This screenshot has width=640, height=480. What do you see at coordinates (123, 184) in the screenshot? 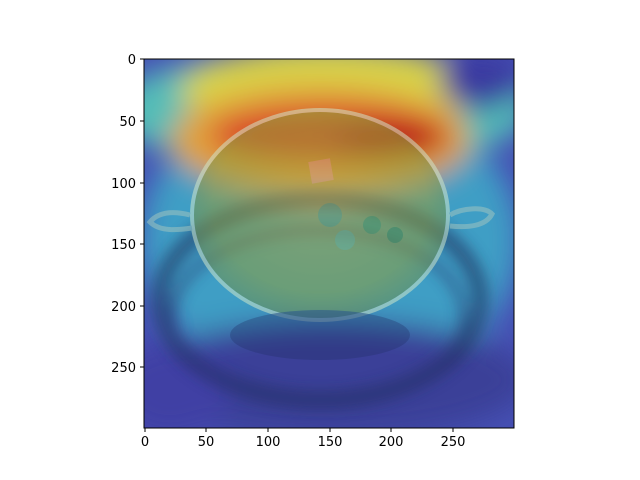
I see `y-tick-label: 100` at bounding box center [123, 184].